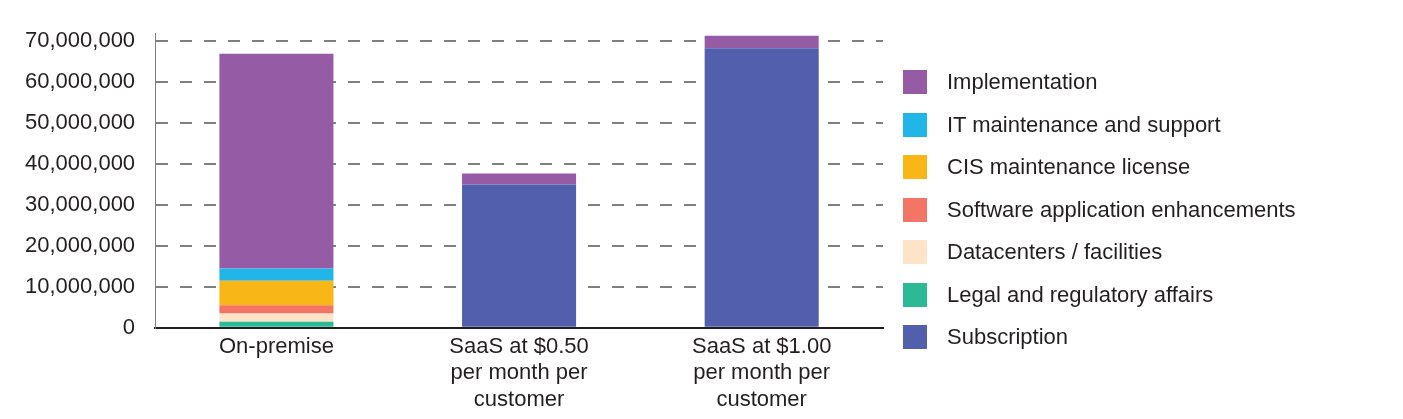  I want to click on y-tick-label: 40,000,000, so click(80, 163).